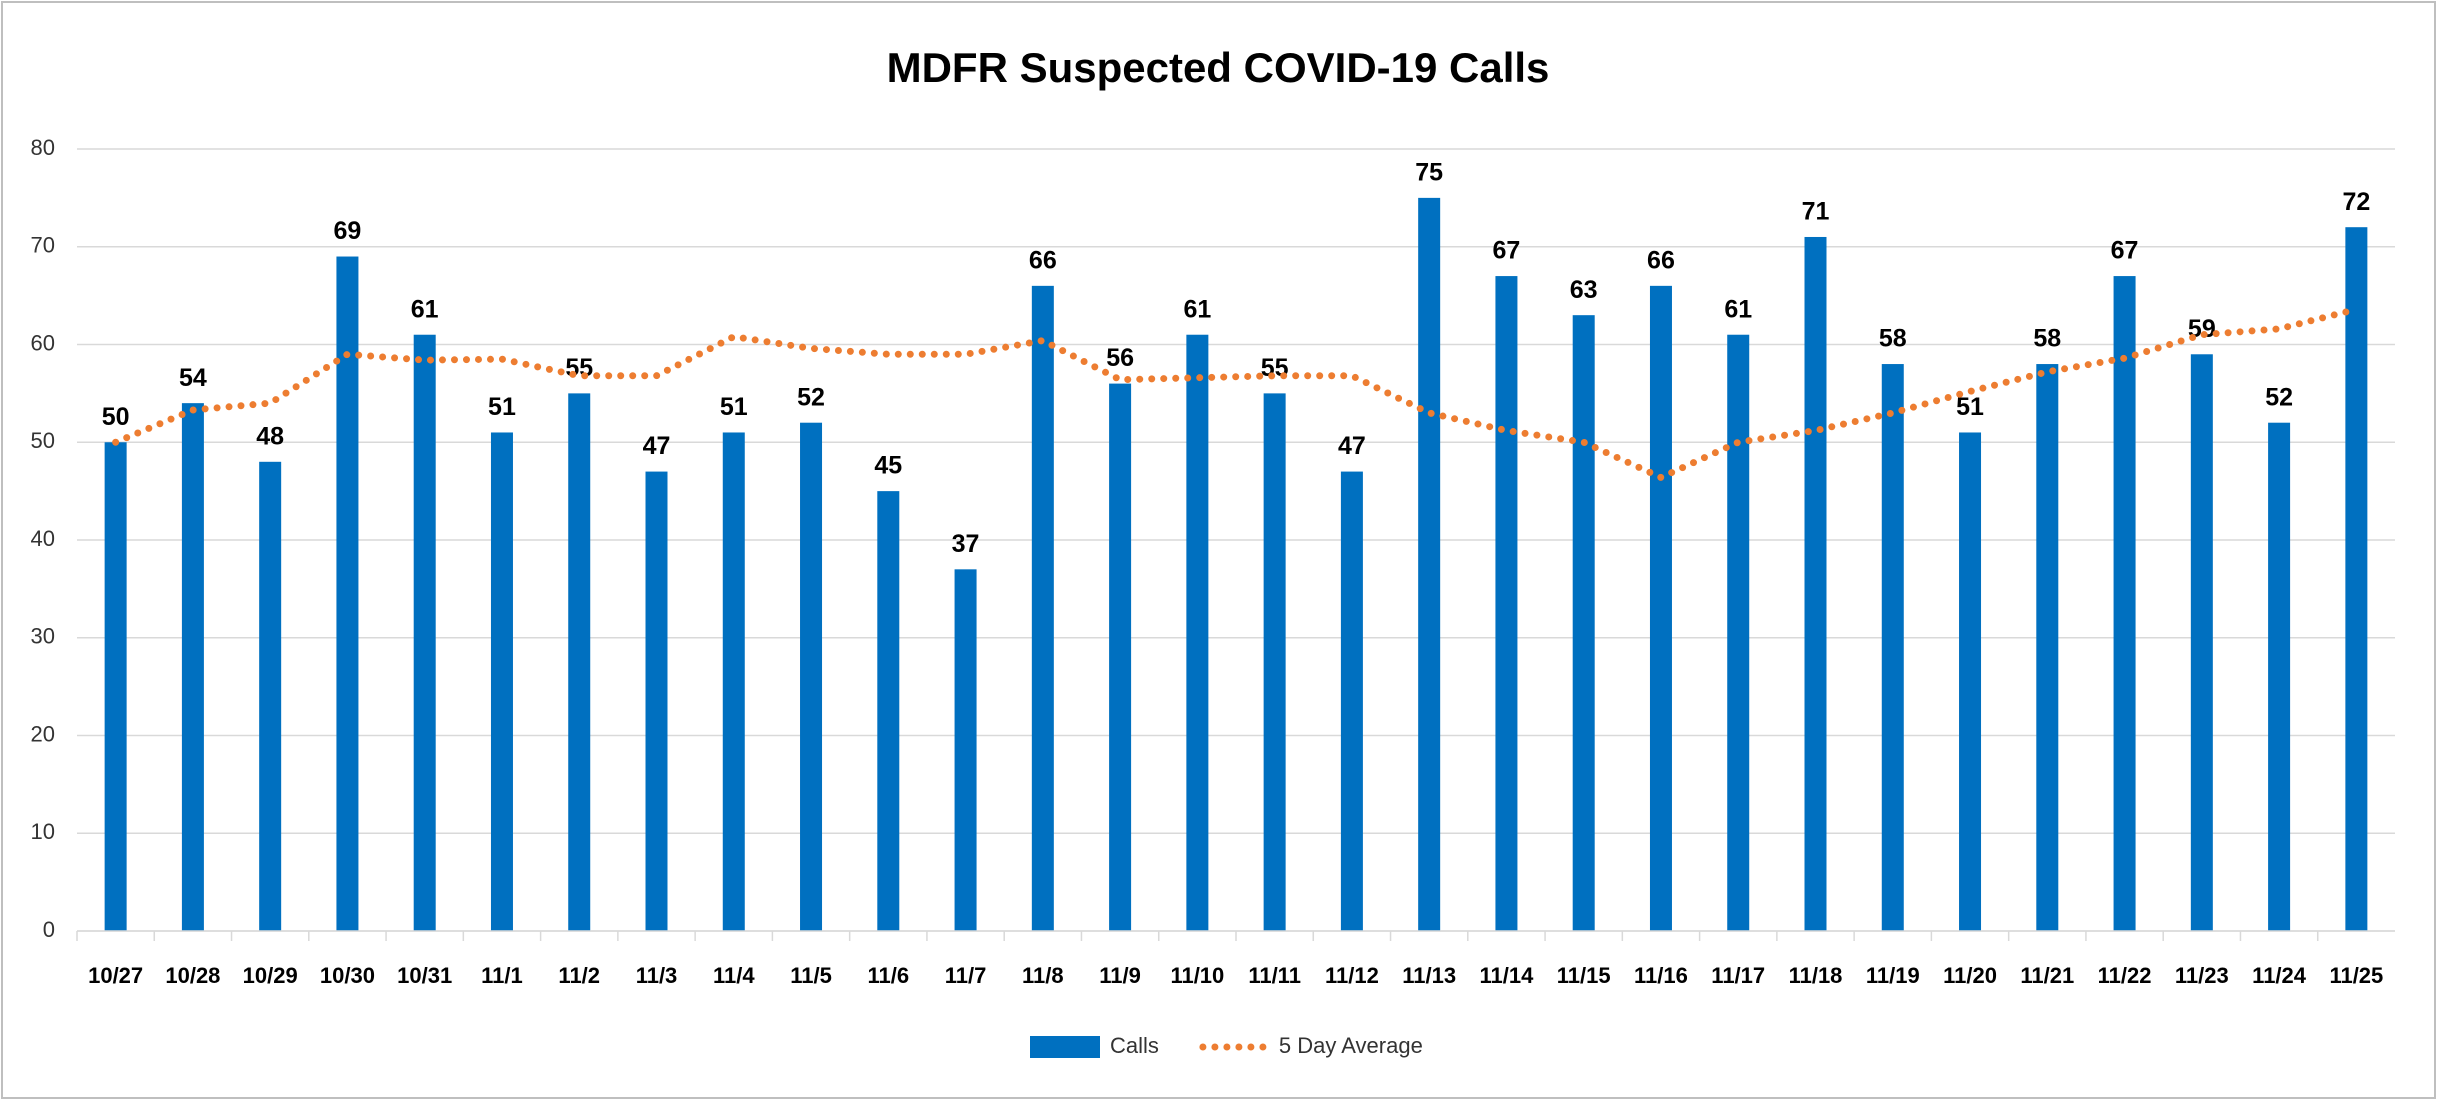 The width and height of the screenshot is (2437, 1100). What do you see at coordinates (424, 975) in the screenshot?
I see `x-tick-label: 10/31` at bounding box center [424, 975].